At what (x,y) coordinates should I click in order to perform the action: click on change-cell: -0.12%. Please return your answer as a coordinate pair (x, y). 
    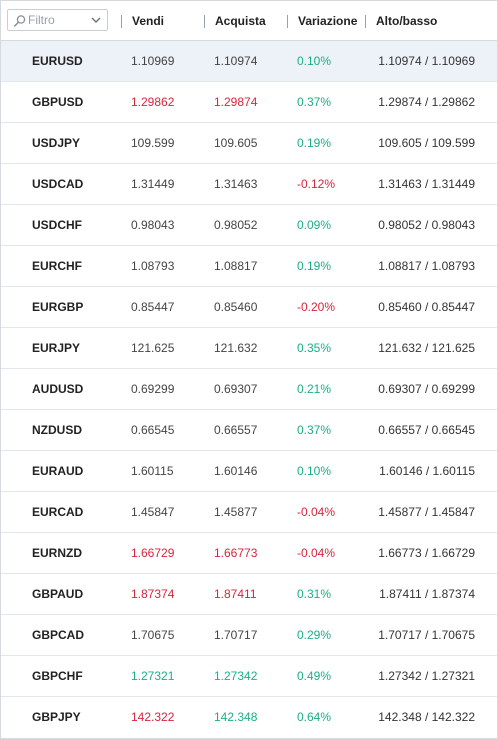
    Looking at the image, I should click on (316, 184).